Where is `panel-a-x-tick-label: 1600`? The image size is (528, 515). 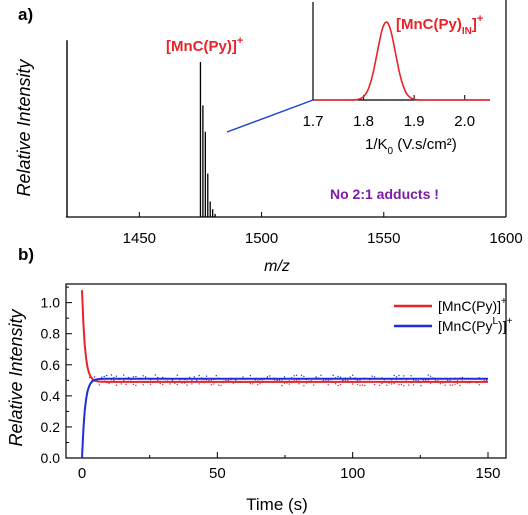 panel-a-x-tick-label: 1600 is located at coordinates (505, 238).